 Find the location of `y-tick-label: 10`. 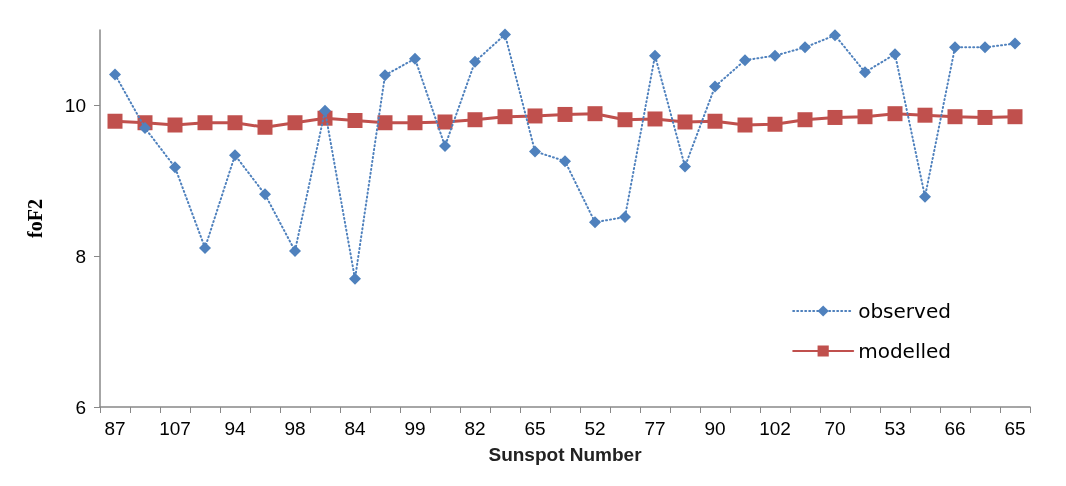

y-tick-label: 10 is located at coordinates (75, 105).